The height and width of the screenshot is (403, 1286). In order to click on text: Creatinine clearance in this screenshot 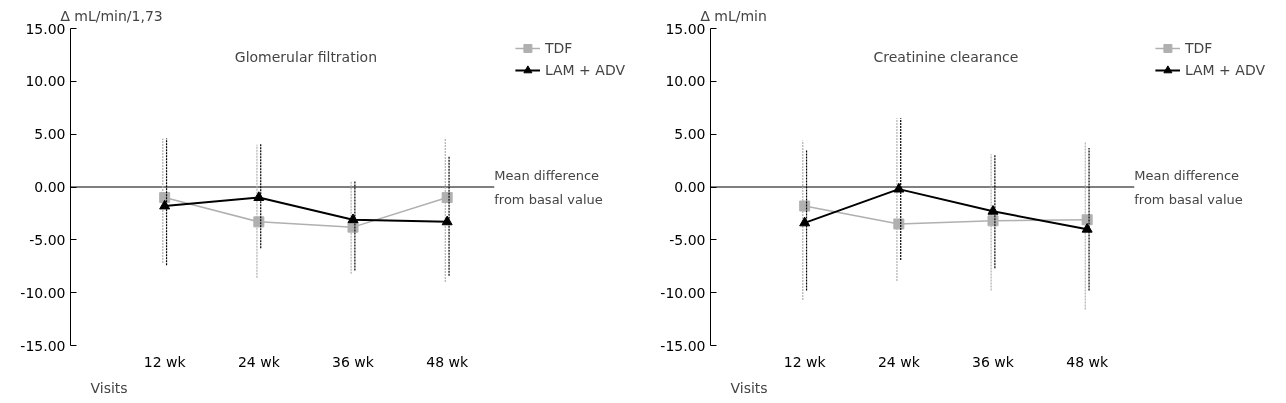, I will do `click(946, 56)`.